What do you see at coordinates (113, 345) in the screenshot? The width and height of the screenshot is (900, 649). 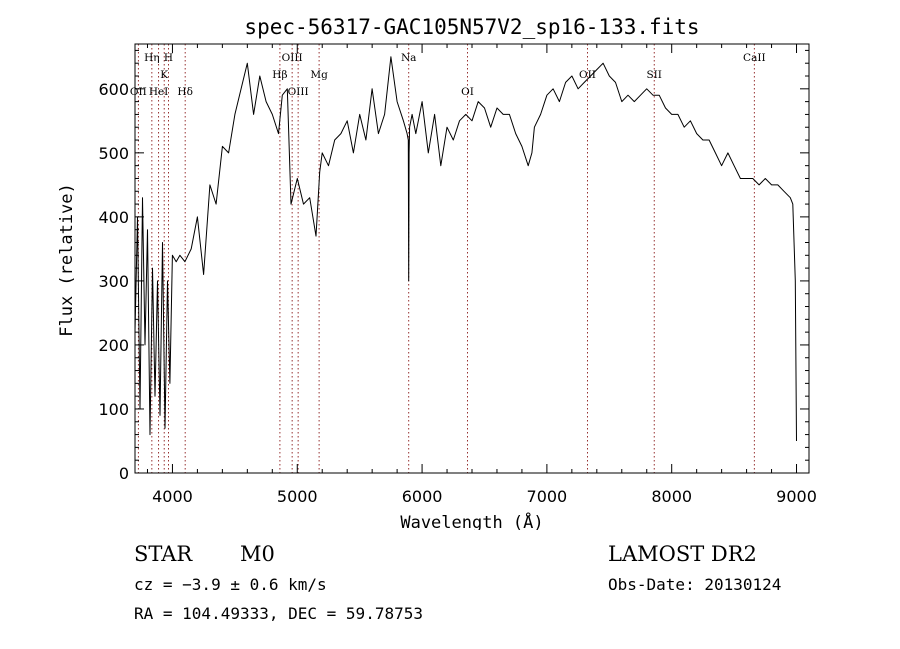 I see `y-tick-label-2: 200` at bounding box center [113, 345].